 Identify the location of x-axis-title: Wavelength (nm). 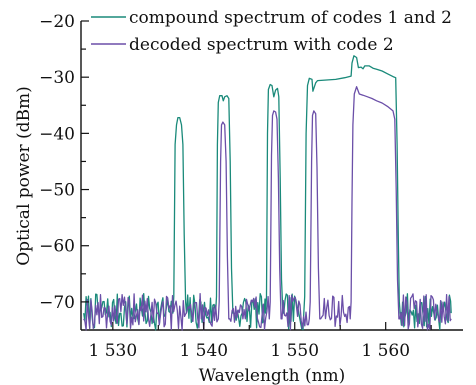
(272, 375).